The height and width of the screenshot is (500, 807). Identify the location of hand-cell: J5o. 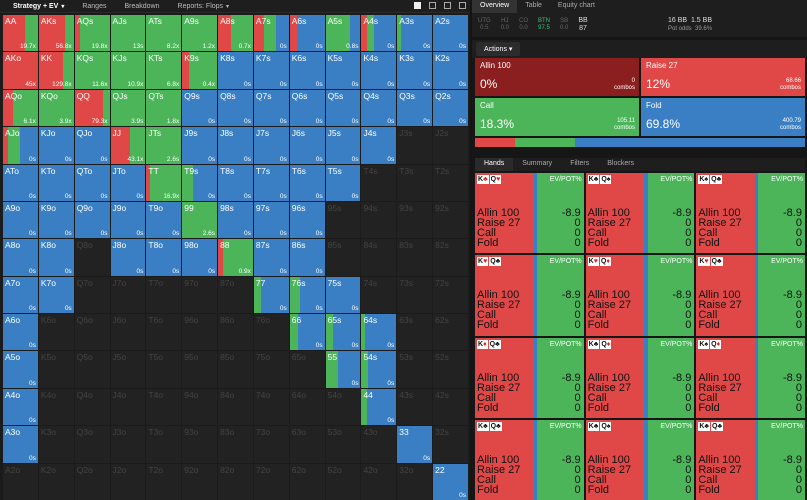
(128, 369).